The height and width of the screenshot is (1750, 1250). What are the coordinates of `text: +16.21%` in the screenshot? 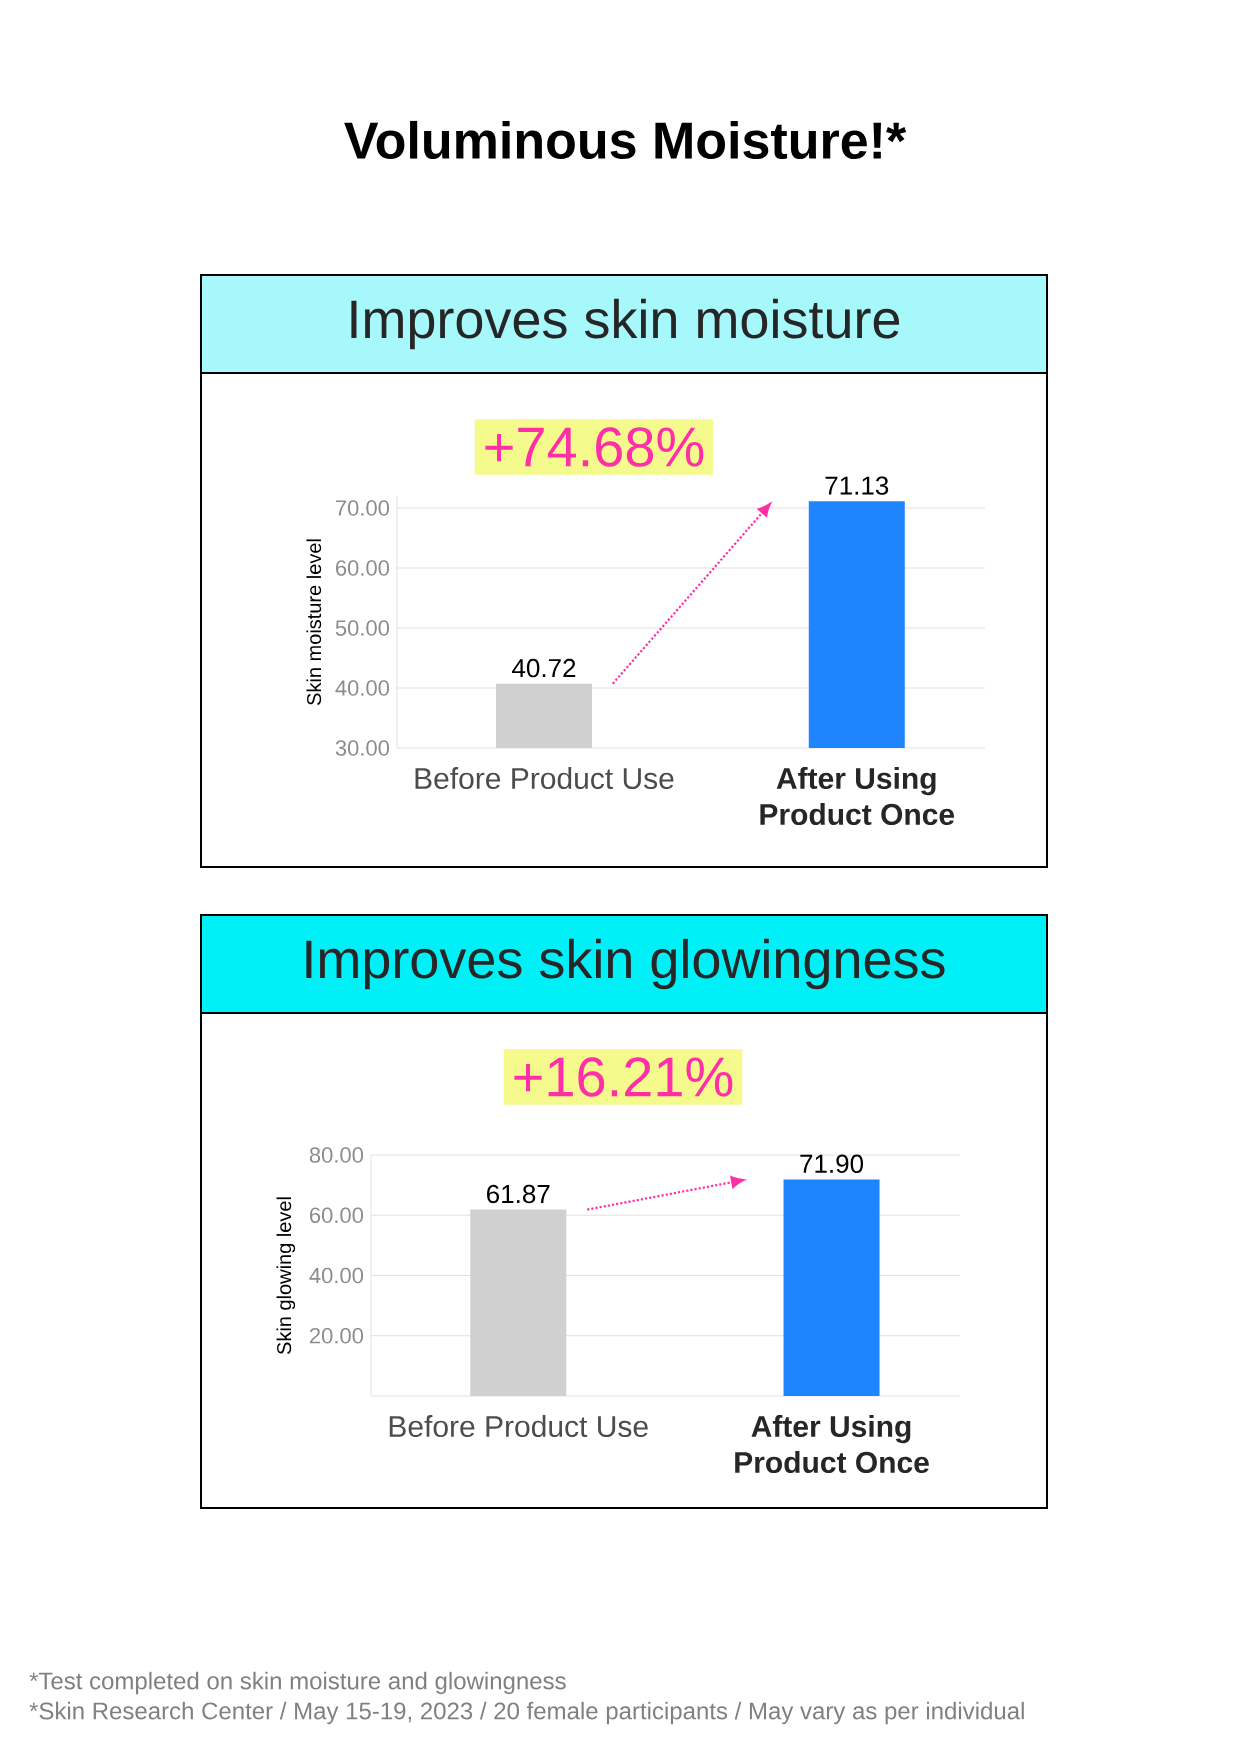 It's located at (623, 1077).